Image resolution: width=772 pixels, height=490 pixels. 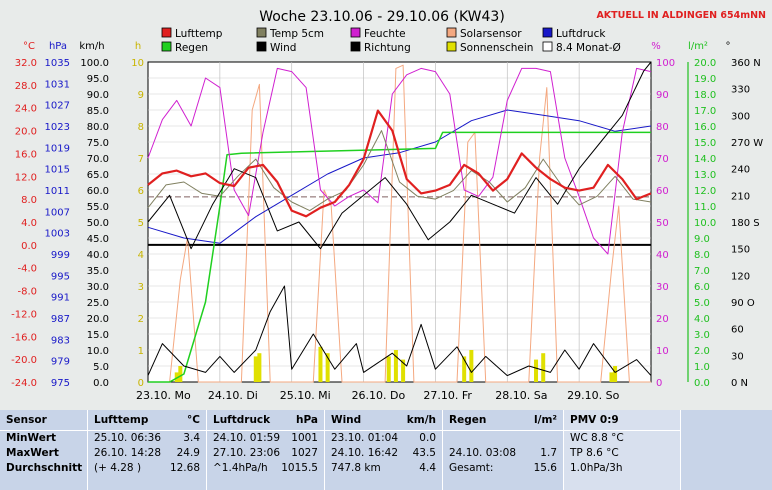 What do you see at coordinates (91, 46) in the screenshot?
I see `axis-unit-2: km/h` at bounding box center [91, 46].